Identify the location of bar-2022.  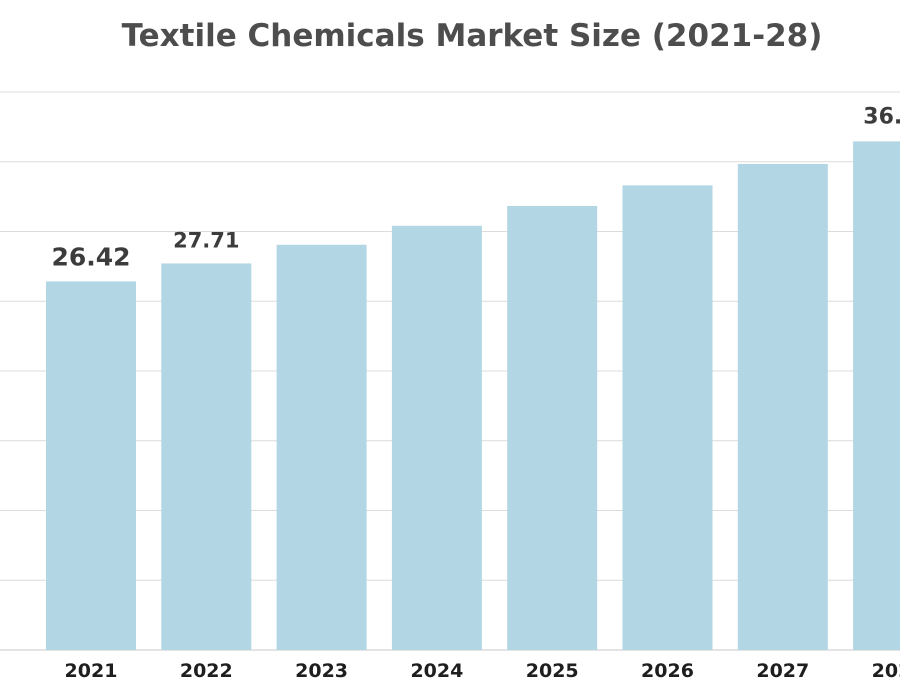
(206, 456).